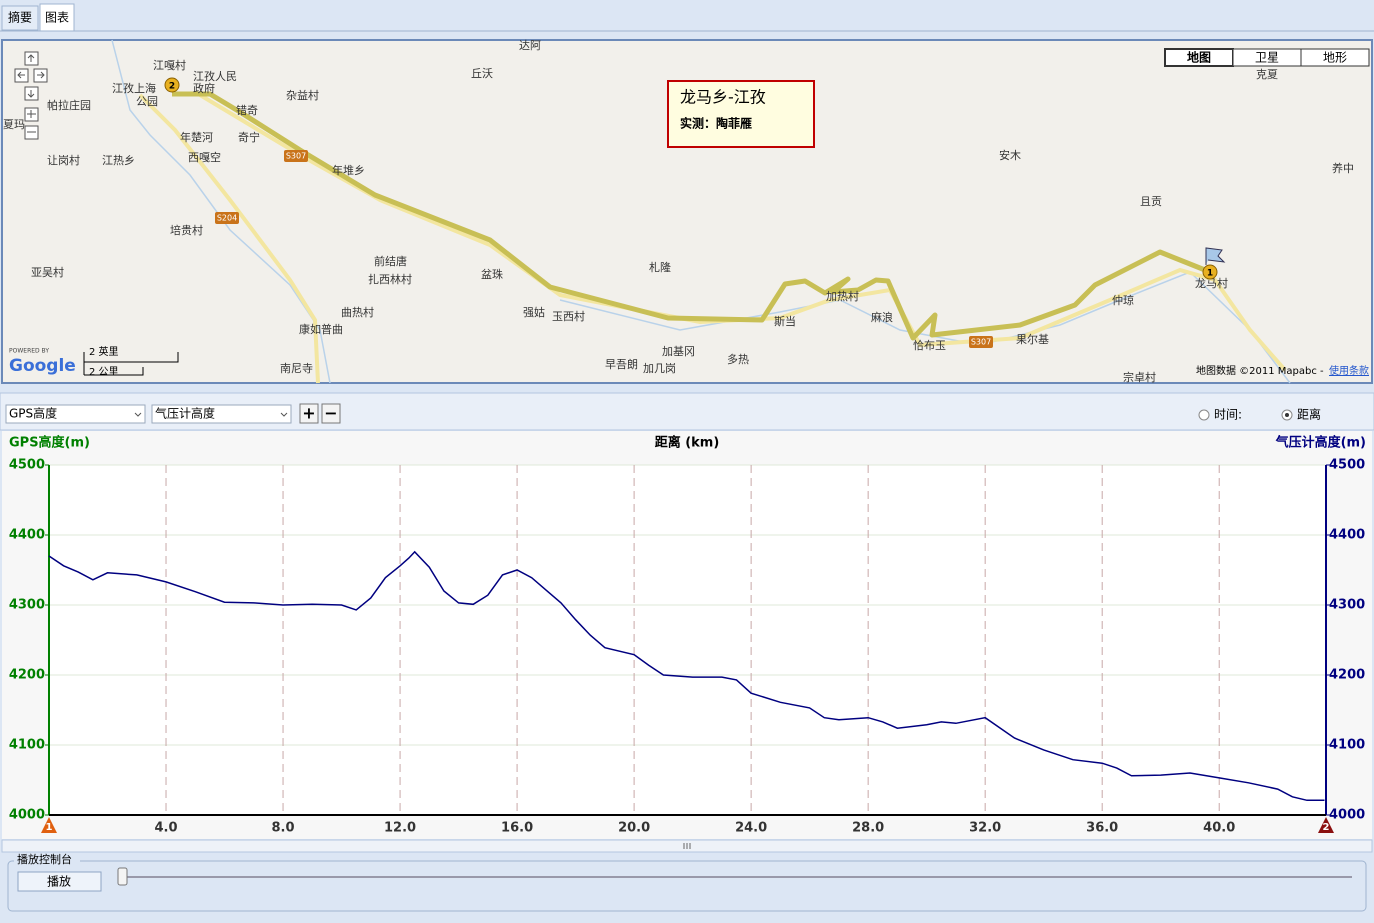 This screenshot has height=923, width=1374. Describe the element at coordinates (196, 137) in the screenshot. I see `map-label: 年楚河` at that location.